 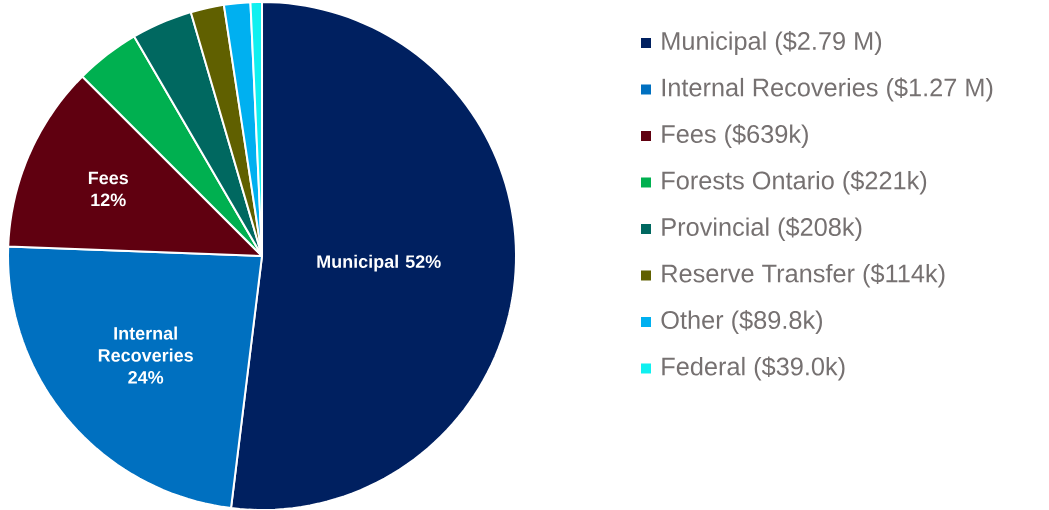 I want to click on data-label: Fees 12%, so click(x=108, y=189).